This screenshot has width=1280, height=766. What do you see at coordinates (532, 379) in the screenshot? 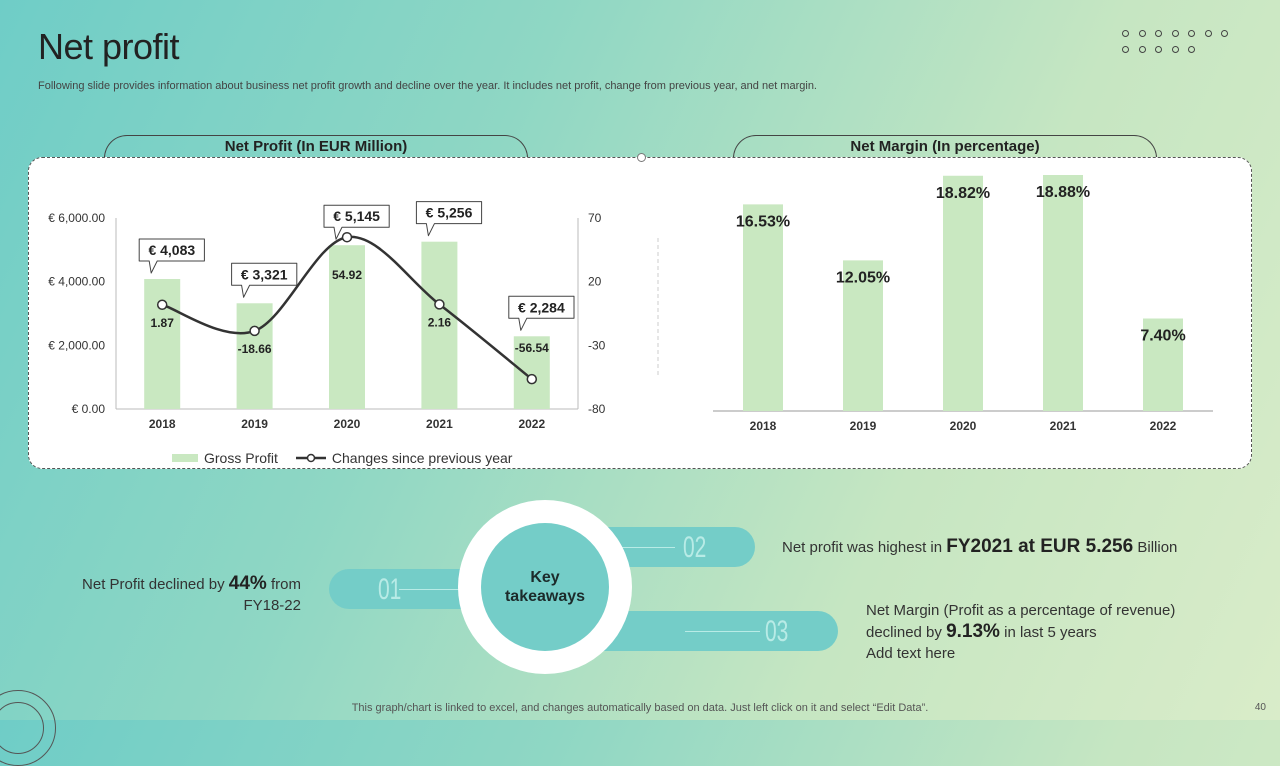
I see `line-point-2022` at bounding box center [532, 379].